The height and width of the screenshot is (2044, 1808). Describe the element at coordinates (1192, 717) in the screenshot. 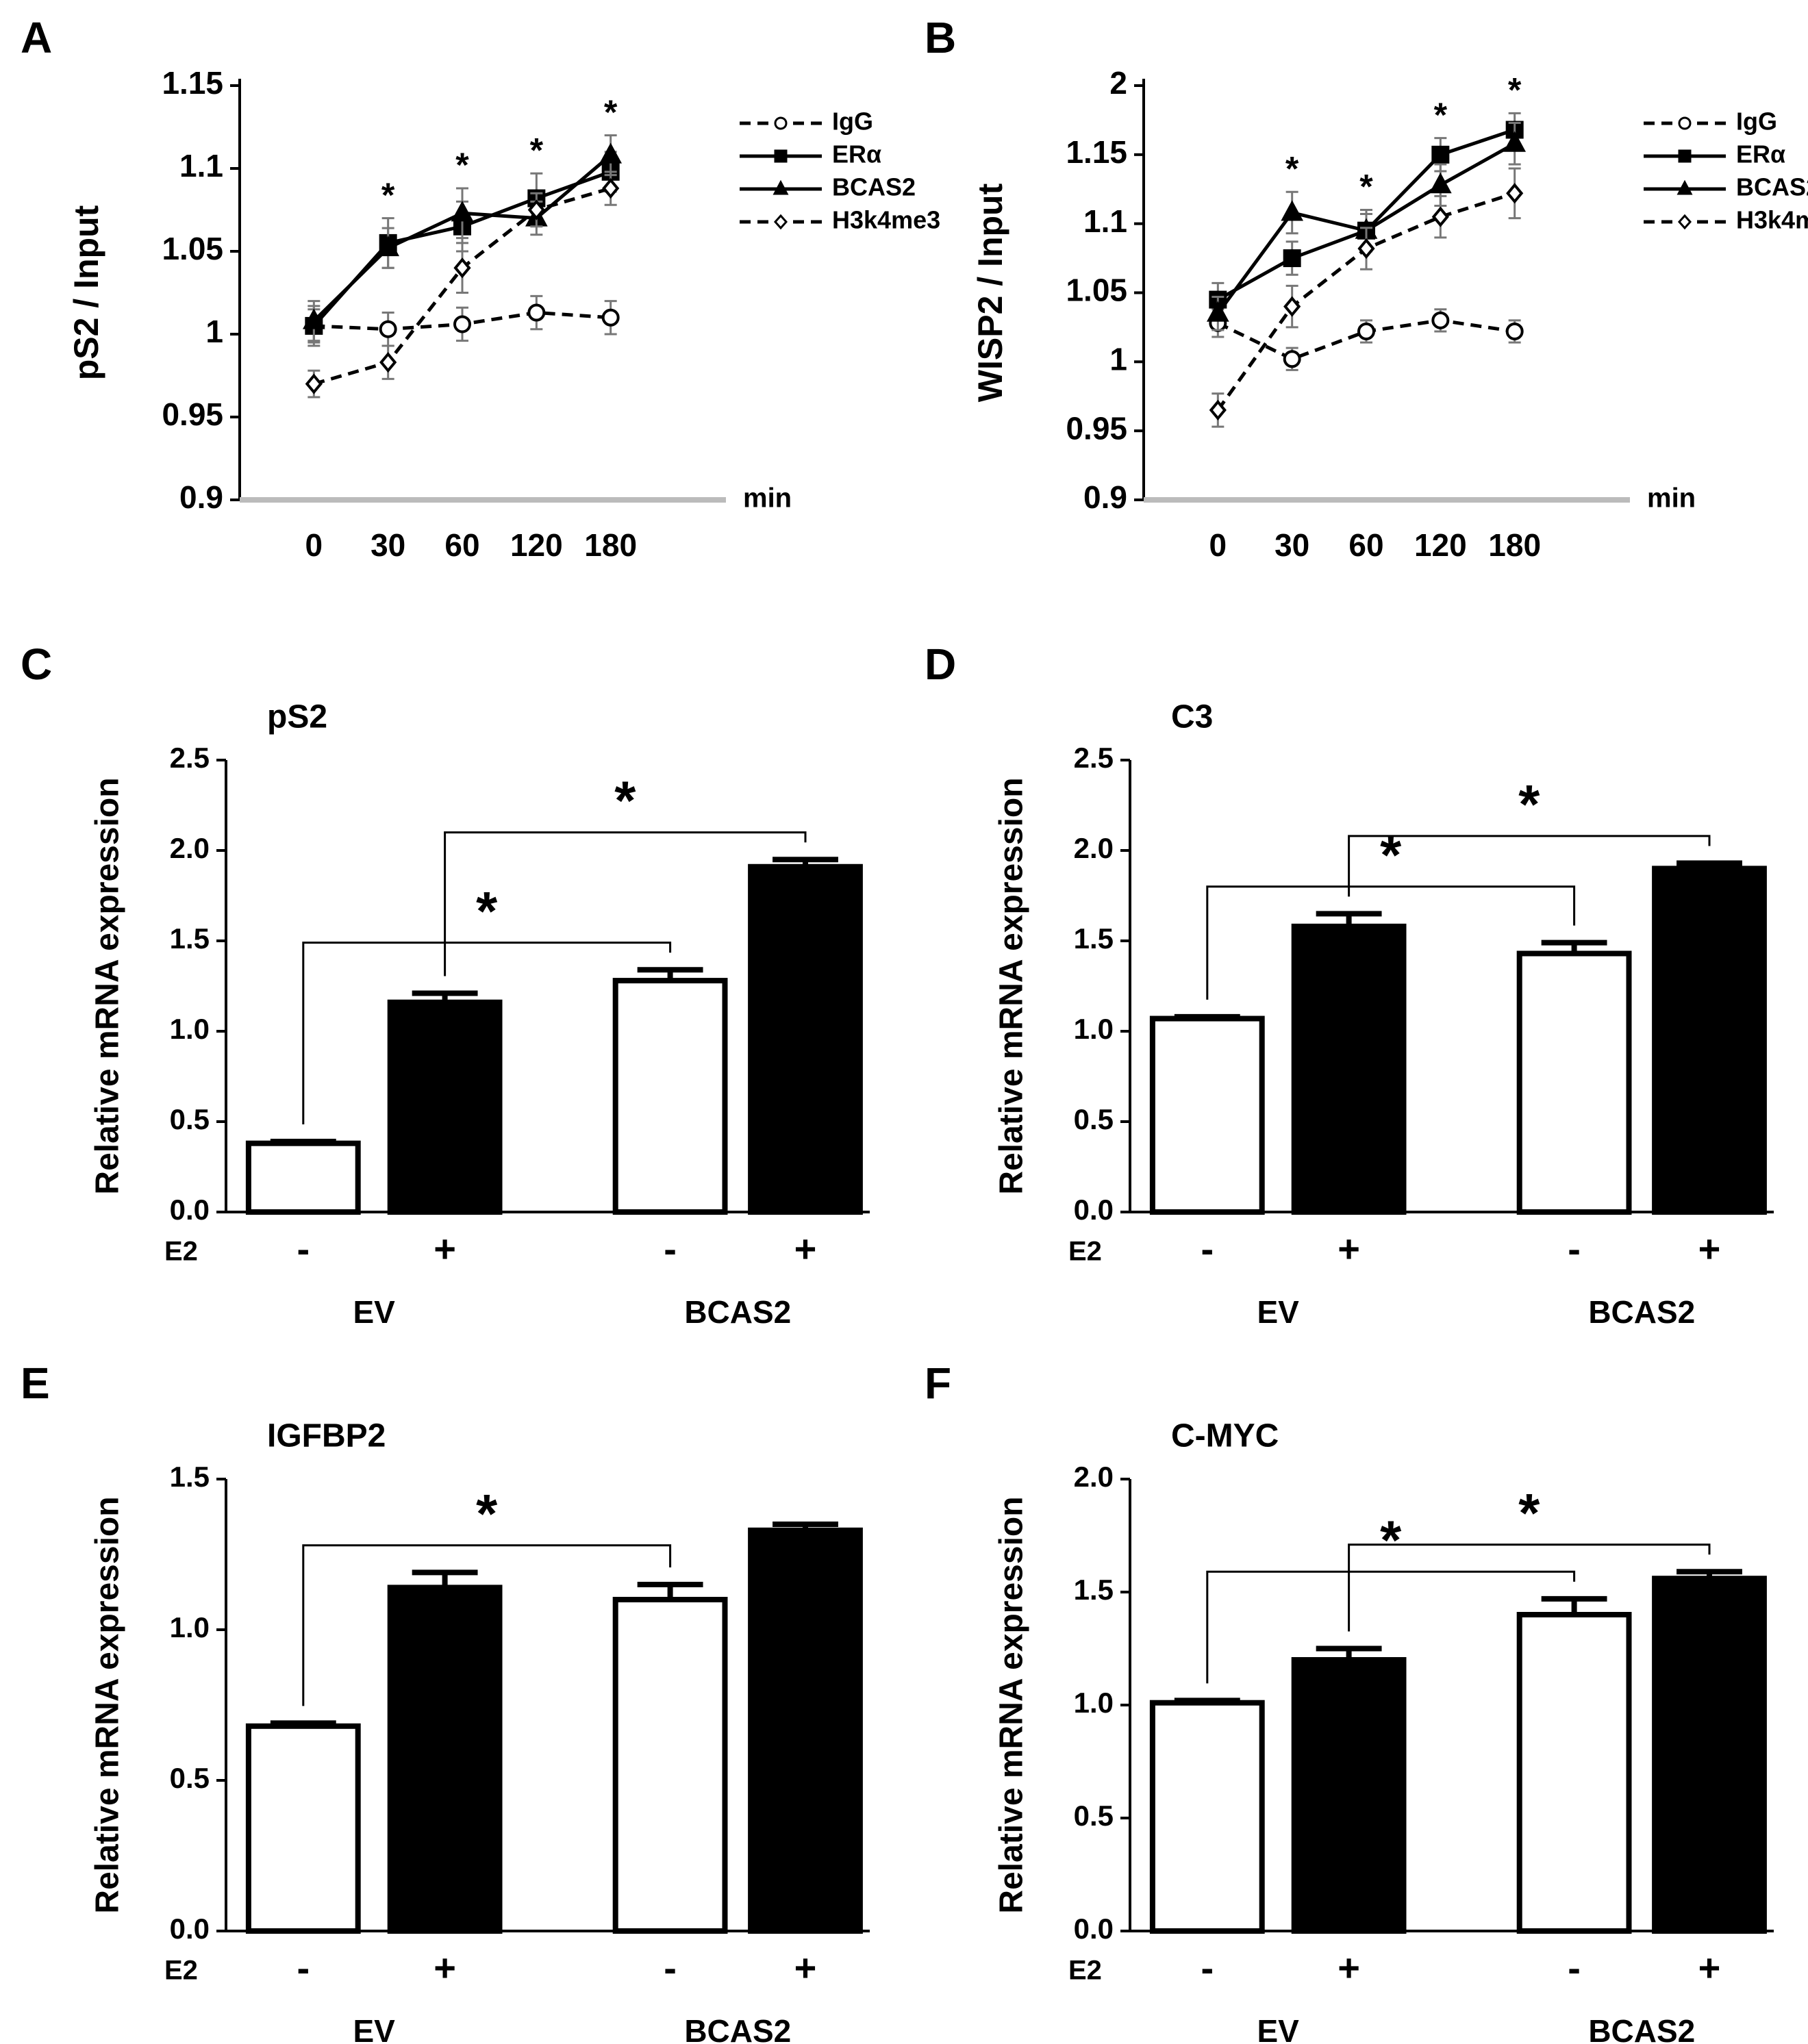

I see `panel-title: C3` at that location.